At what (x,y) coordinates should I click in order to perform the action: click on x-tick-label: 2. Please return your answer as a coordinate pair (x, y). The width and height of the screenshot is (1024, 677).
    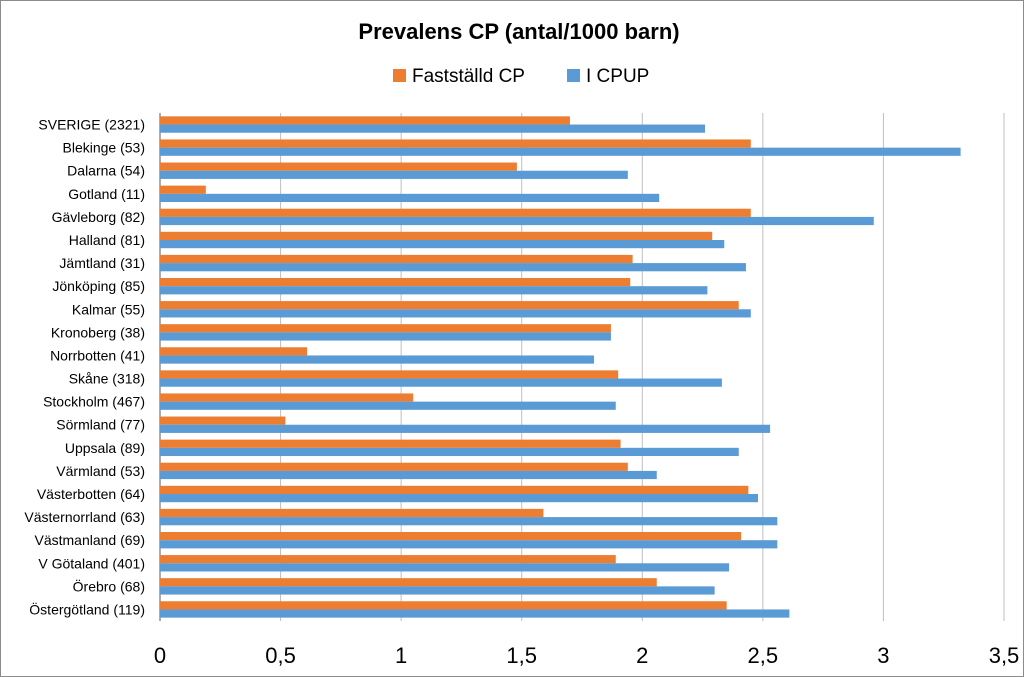
    Looking at the image, I should click on (642, 655).